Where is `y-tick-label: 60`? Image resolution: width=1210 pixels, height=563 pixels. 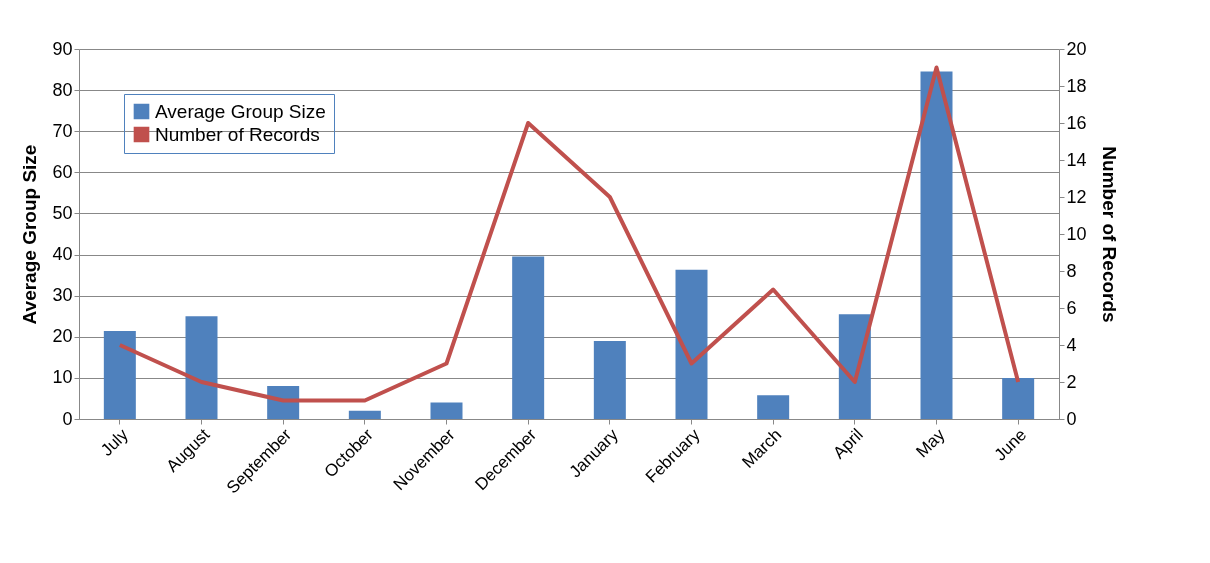
y-tick-label: 60 is located at coordinates (62, 171).